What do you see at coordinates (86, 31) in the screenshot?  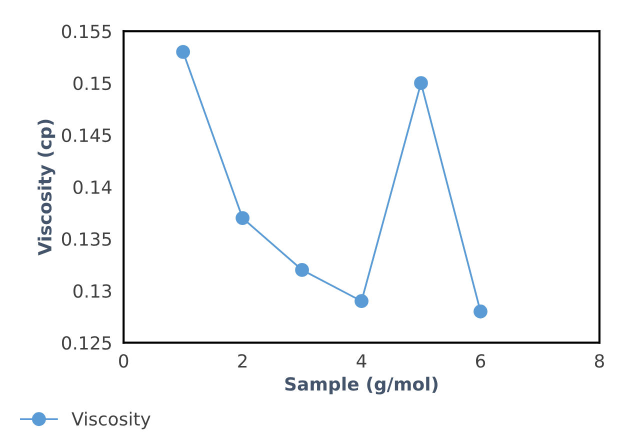 I see `y-tick-label: 0.155` at bounding box center [86, 31].